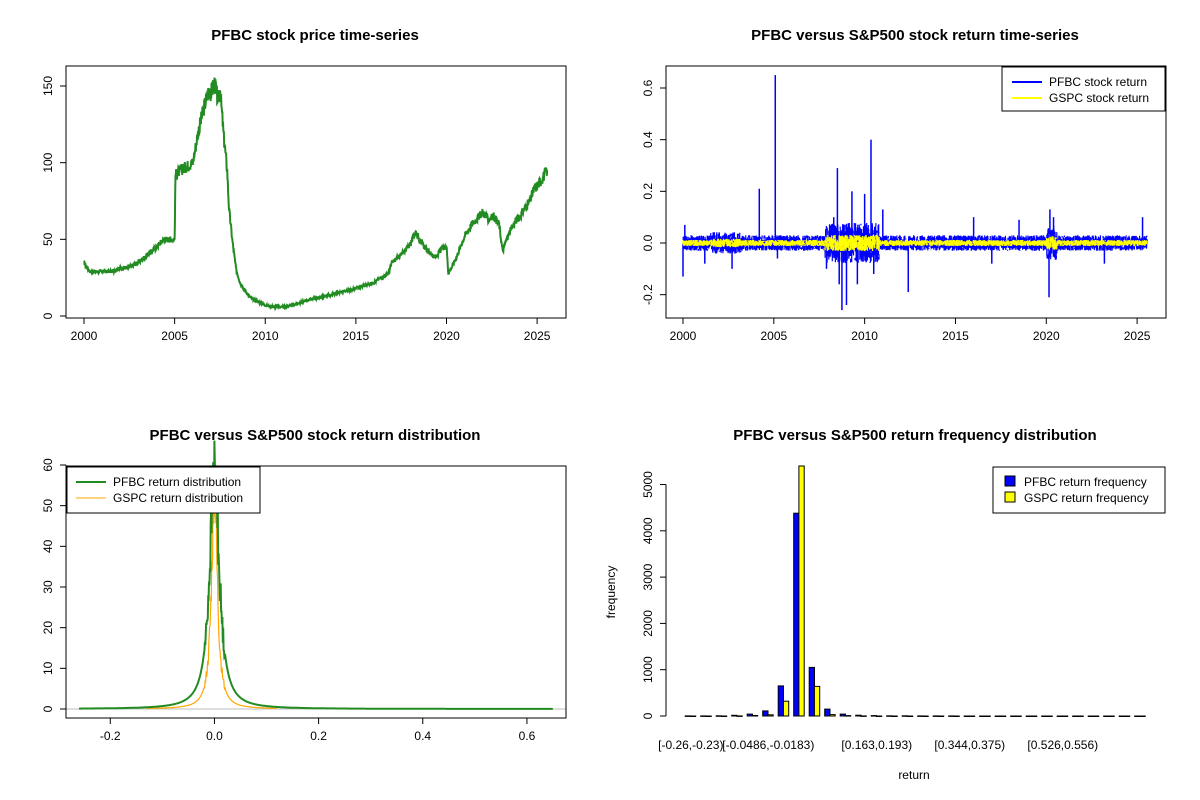 The height and width of the screenshot is (800, 1200). What do you see at coordinates (683, 336) in the screenshot?
I see `x-tick-label-returns: 2000` at bounding box center [683, 336].